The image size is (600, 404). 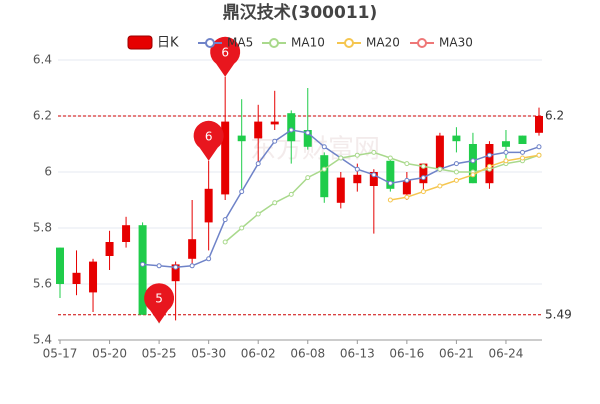 I want to click on reference-label: 6.2, so click(x=554, y=116).